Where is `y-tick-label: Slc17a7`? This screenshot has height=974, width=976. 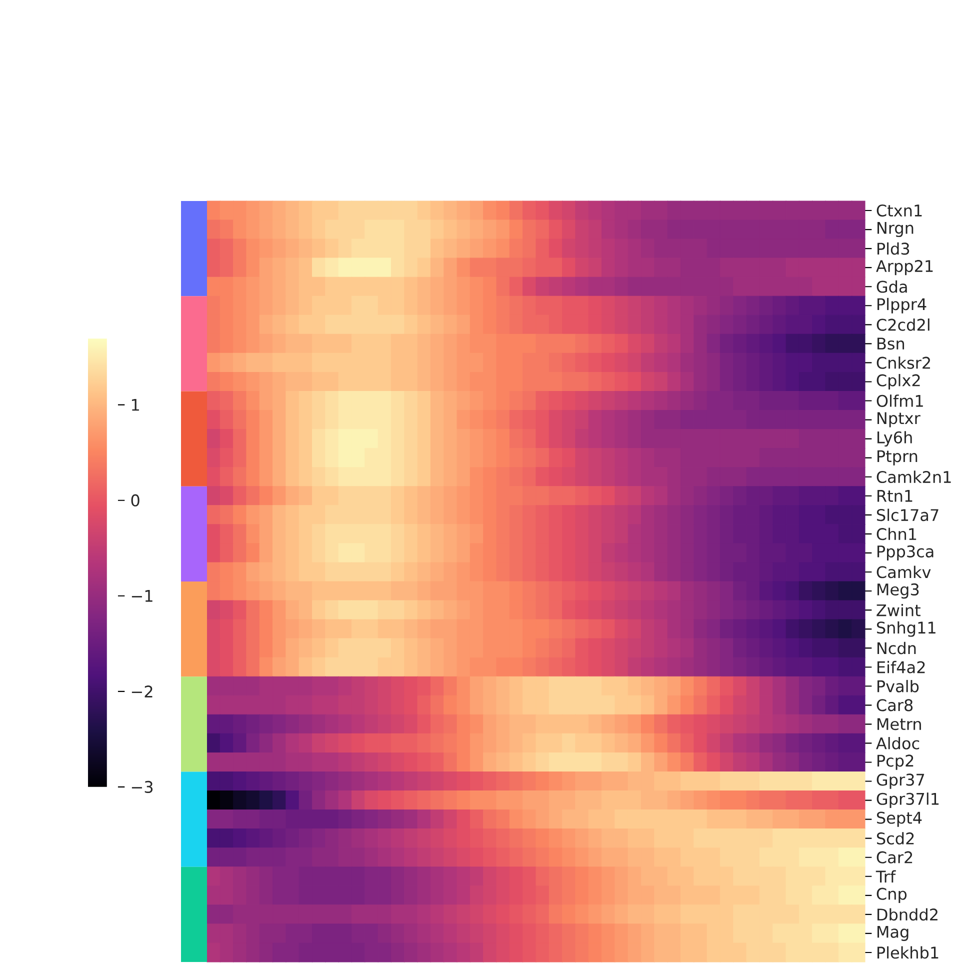 y-tick-label: Slc17a7 is located at coordinates (907, 515).